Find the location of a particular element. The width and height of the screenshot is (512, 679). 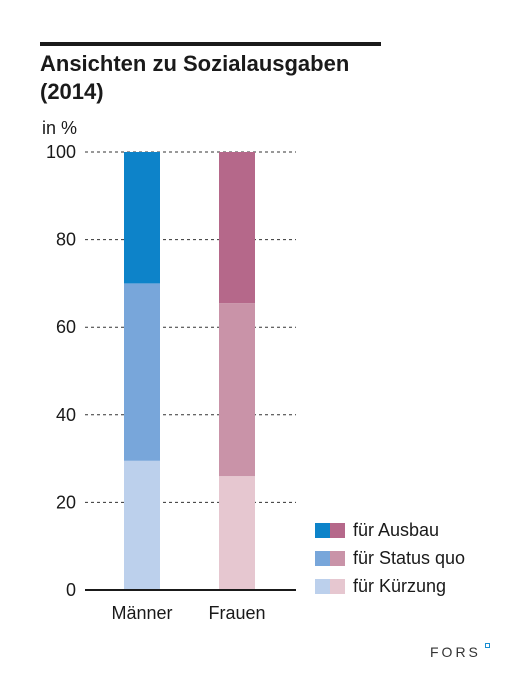

legend-item: für Kürzung is located at coordinates (390, 586).